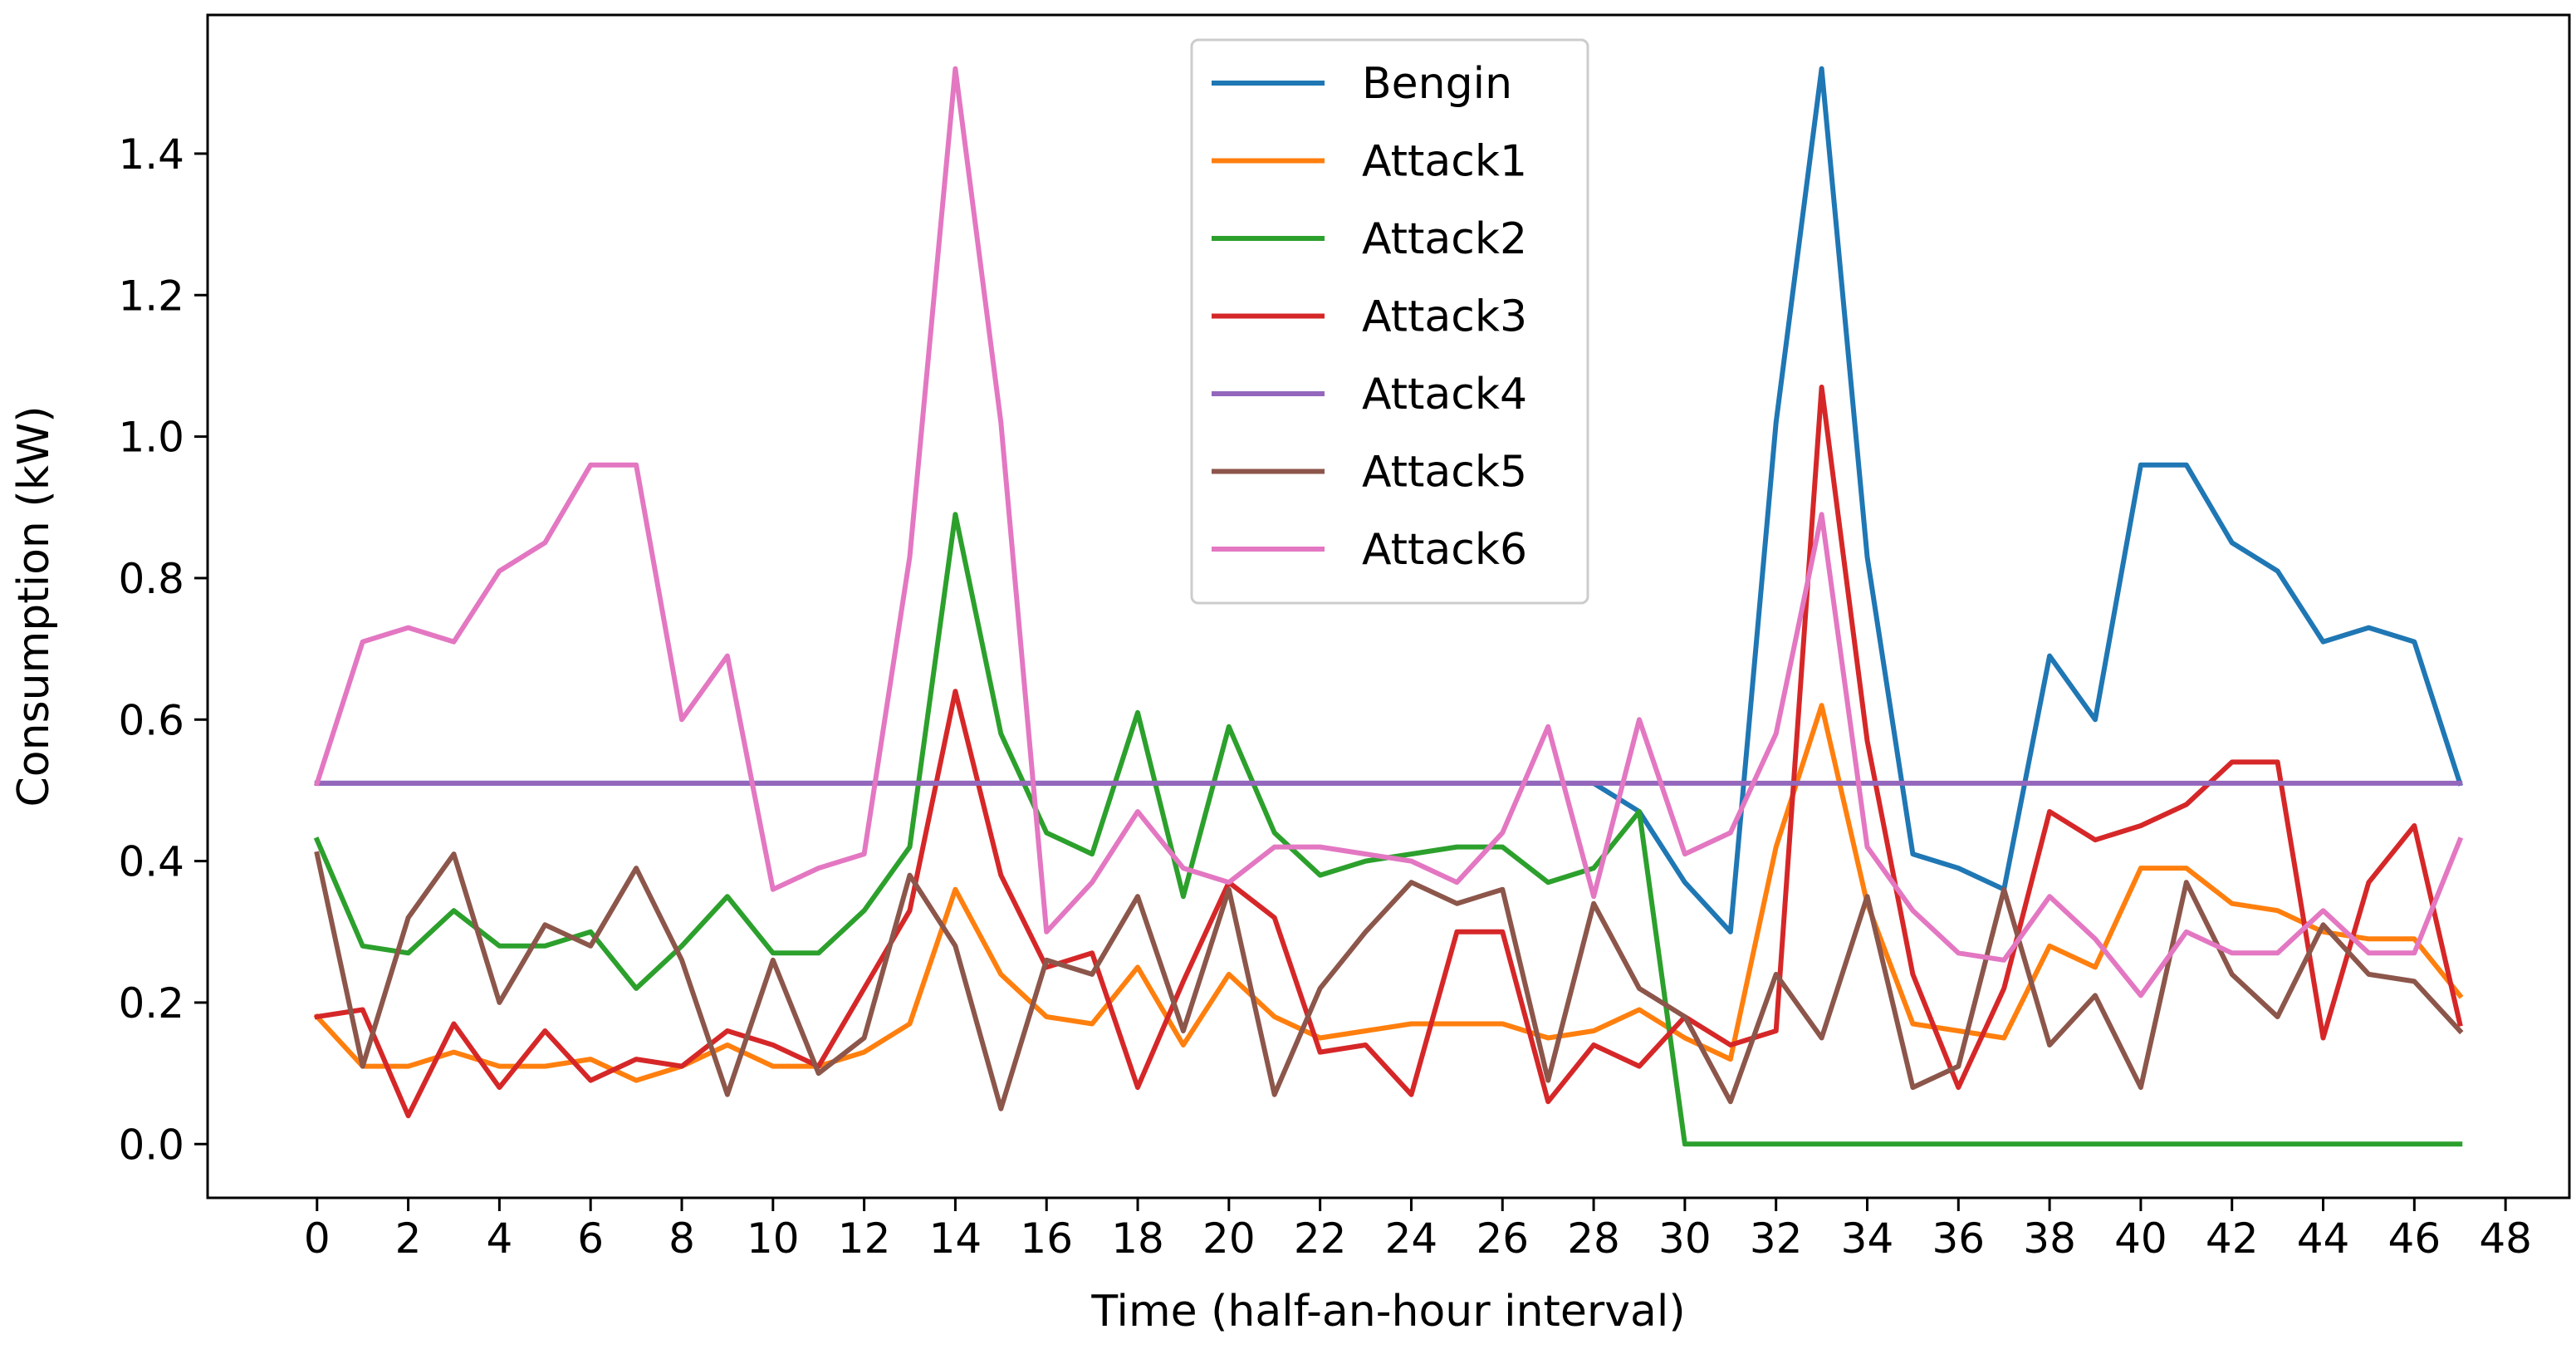 The height and width of the screenshot is (1354, 2576). Describe the element at coordinates (151, 1003) in the screenshot. I see `y-tick-label: 0.2` at that location.